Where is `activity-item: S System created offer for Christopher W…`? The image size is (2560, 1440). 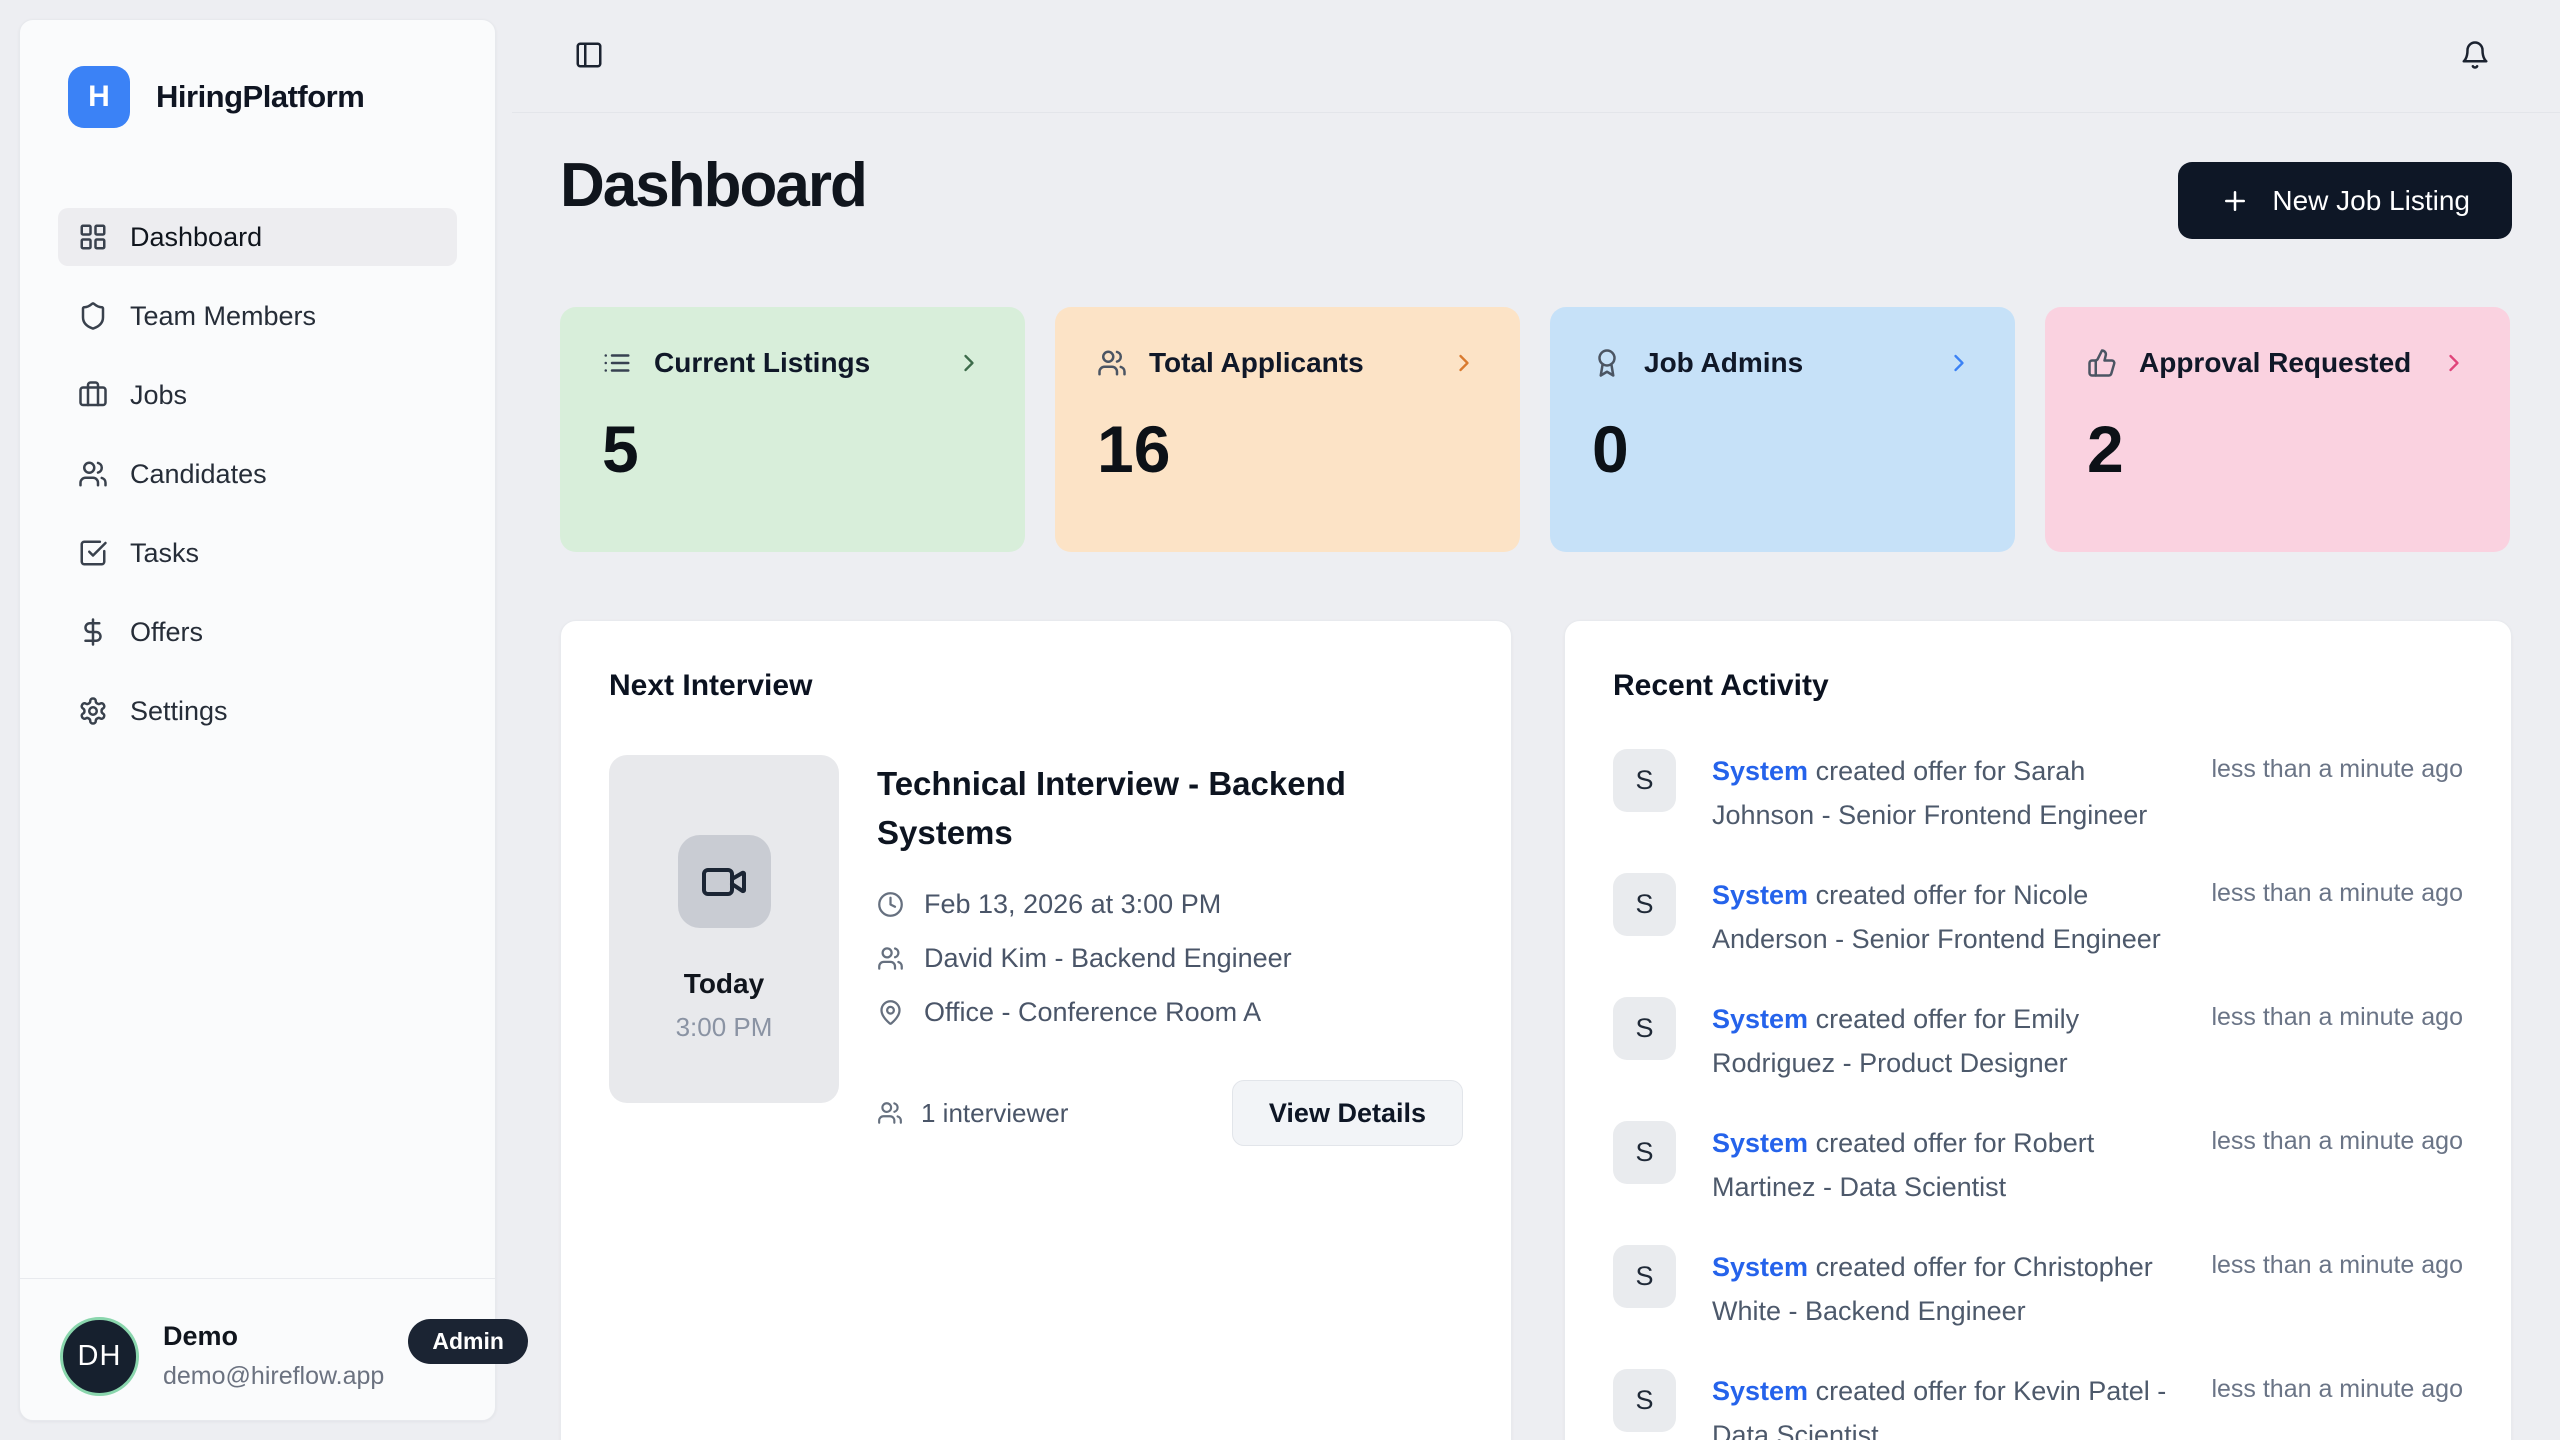 activity-item: S System created offer for Christopher W… is located at coordinates (2038, 1289).